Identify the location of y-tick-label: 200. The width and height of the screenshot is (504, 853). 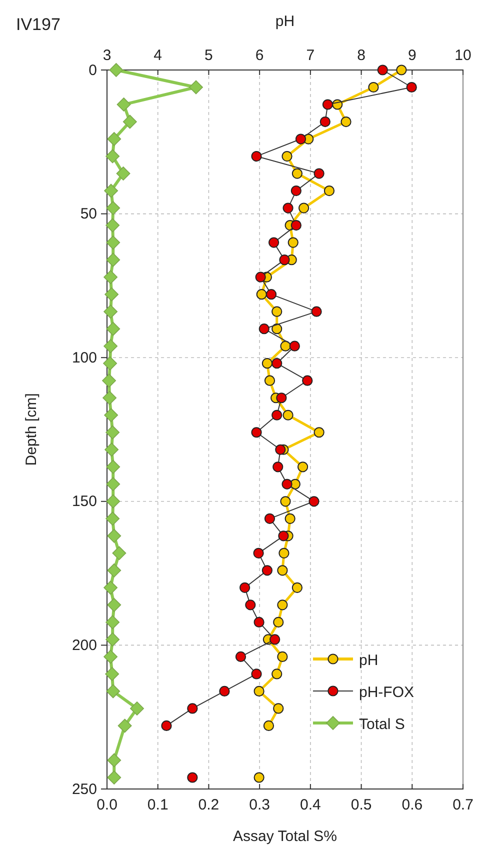
(84, 645).